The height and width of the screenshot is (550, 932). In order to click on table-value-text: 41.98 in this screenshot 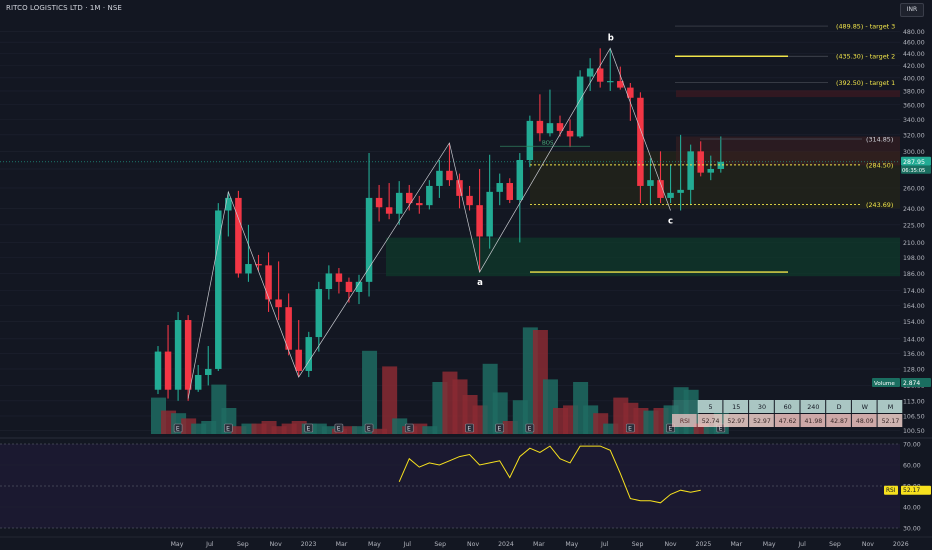, I will do `click(813, 421)`.